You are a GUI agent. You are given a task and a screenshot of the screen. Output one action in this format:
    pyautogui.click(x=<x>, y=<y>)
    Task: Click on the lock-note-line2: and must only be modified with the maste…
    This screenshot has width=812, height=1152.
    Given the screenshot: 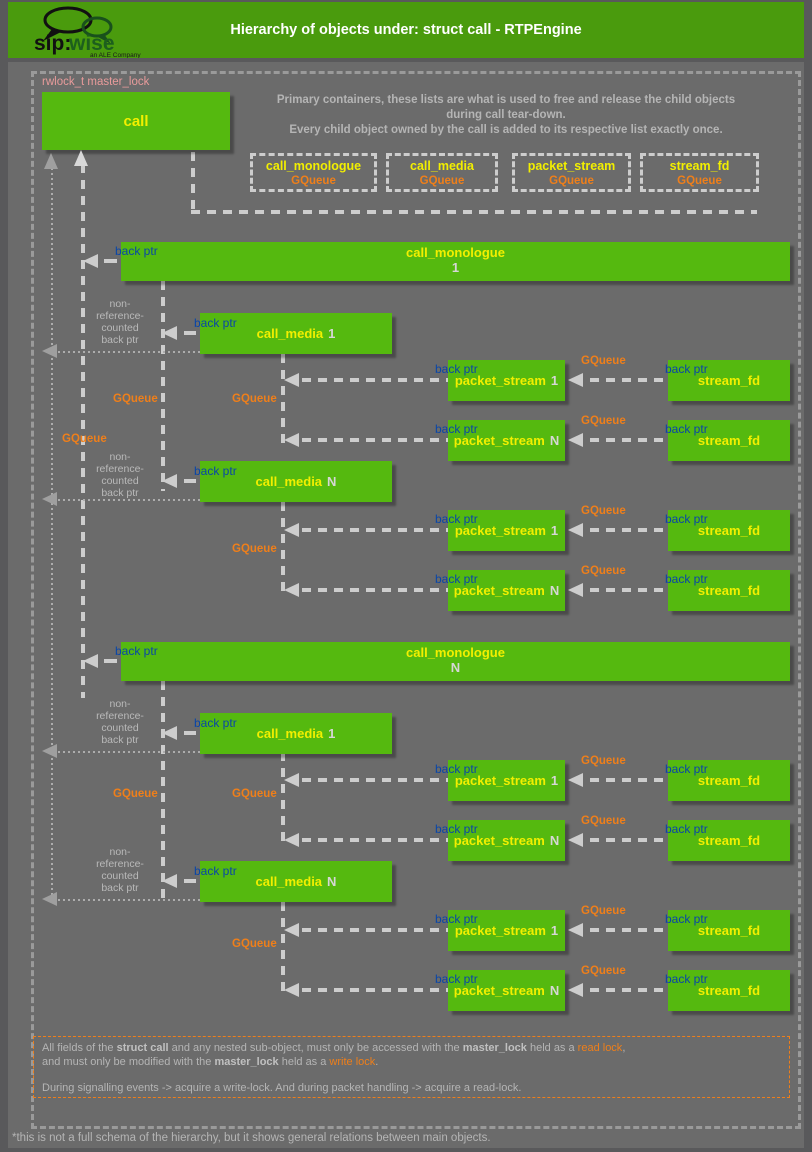 What is the action you would take?
    pyautogui.click(x=411, y=1063)
    